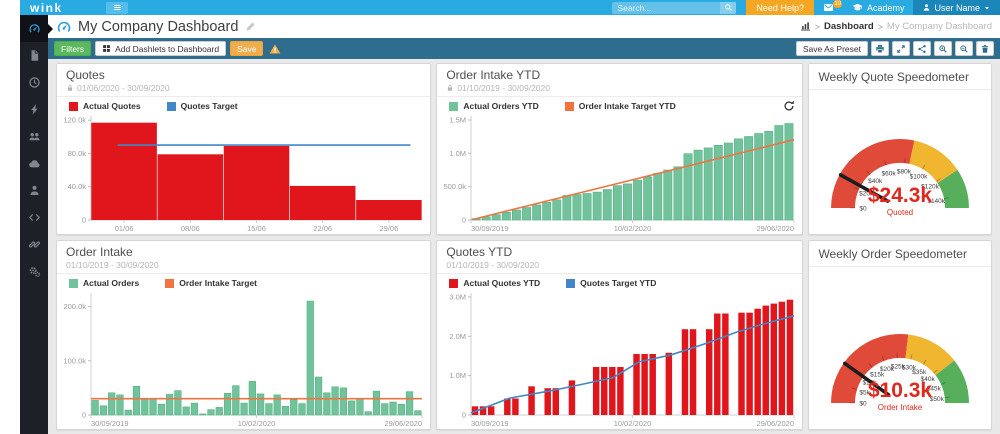 The height and width of the screenshot is (434, 1000). I want to click on sidebar-item-contacts, so click(34, 190).